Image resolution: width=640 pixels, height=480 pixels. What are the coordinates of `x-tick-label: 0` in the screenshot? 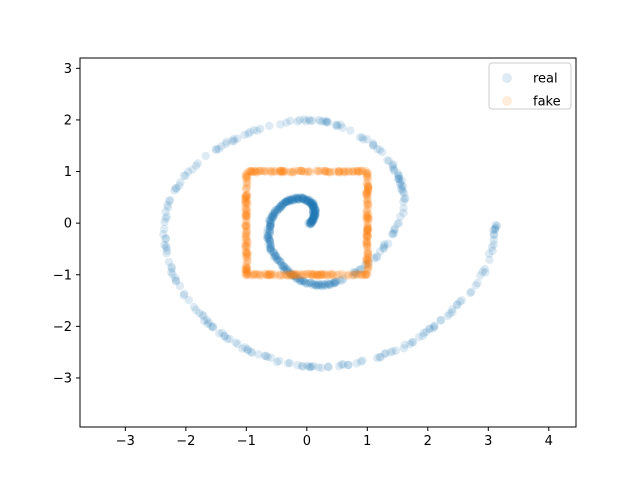 It's located at (307, 441).